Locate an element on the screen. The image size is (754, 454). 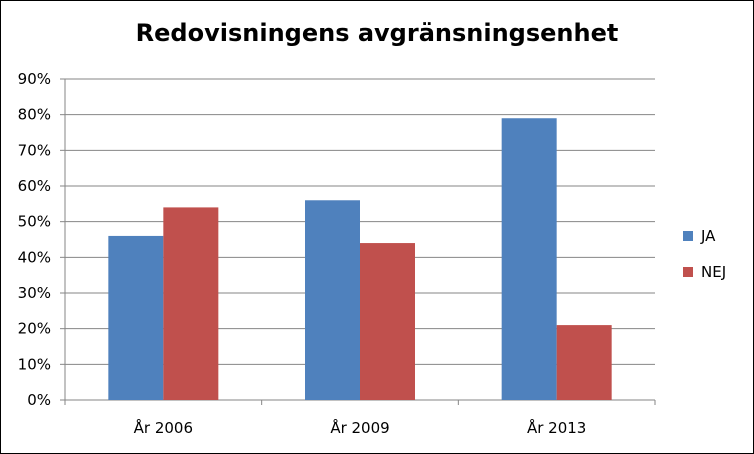
legend-label: JA is located at coordinates (708, 236).